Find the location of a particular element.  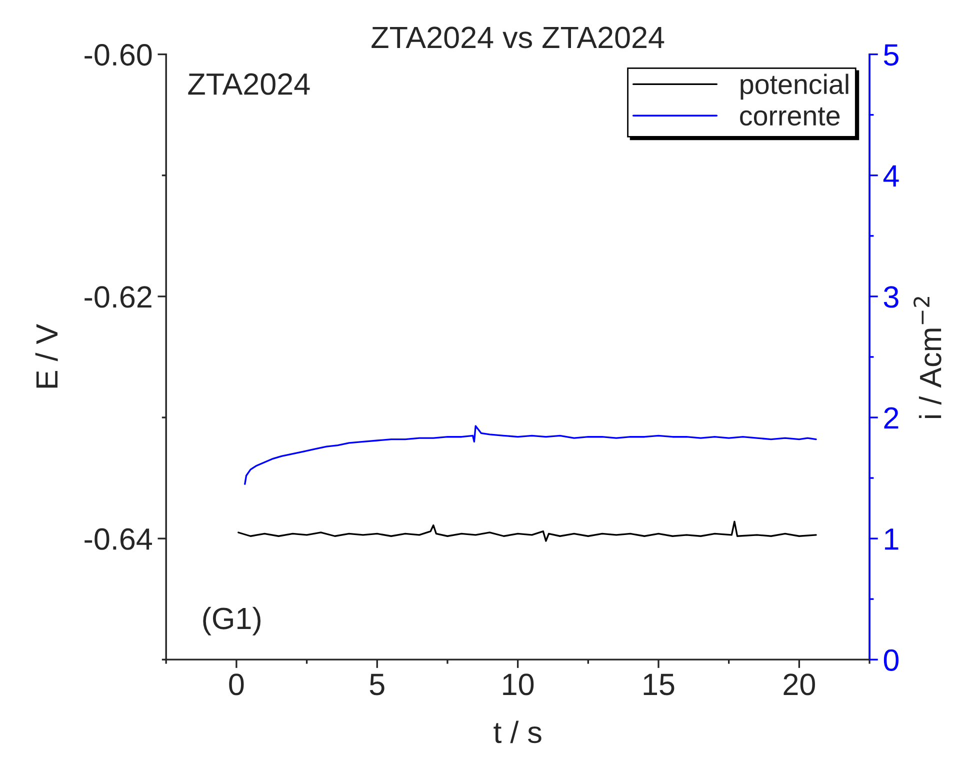

y2-tick-label: 2 is located at coordinates (891, 418).